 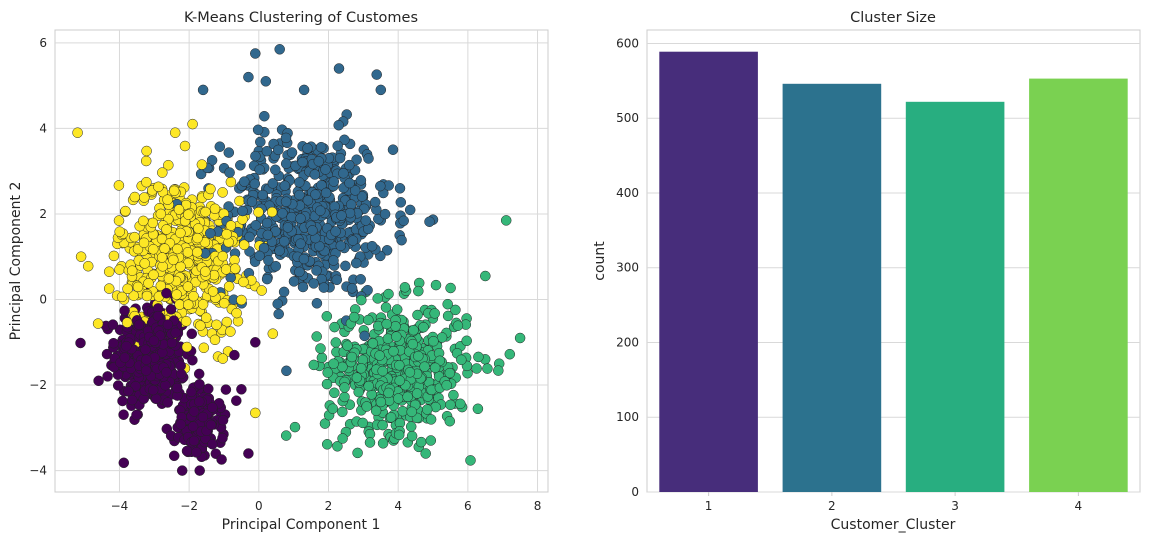 I want to click on bar-title: Cluster Size, so click(x=893, y=18).